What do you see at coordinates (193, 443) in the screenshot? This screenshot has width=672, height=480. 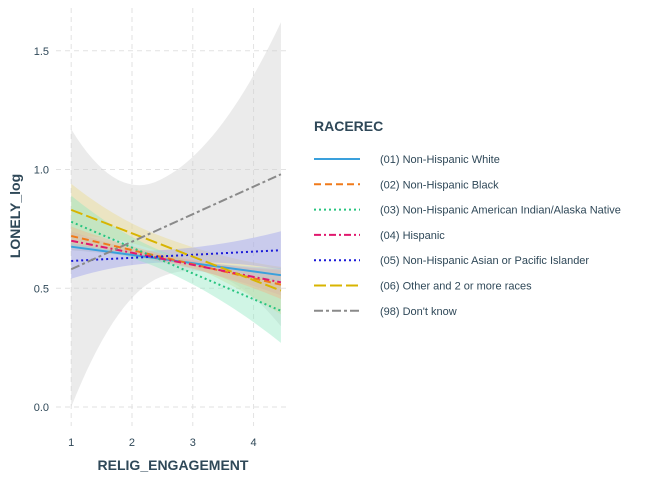 I see `x-tick-label: 3` at bounding box center [193, 443].